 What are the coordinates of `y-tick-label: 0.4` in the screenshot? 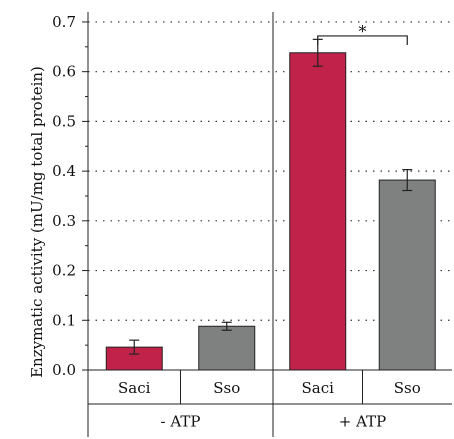 It's located at (64, 171).